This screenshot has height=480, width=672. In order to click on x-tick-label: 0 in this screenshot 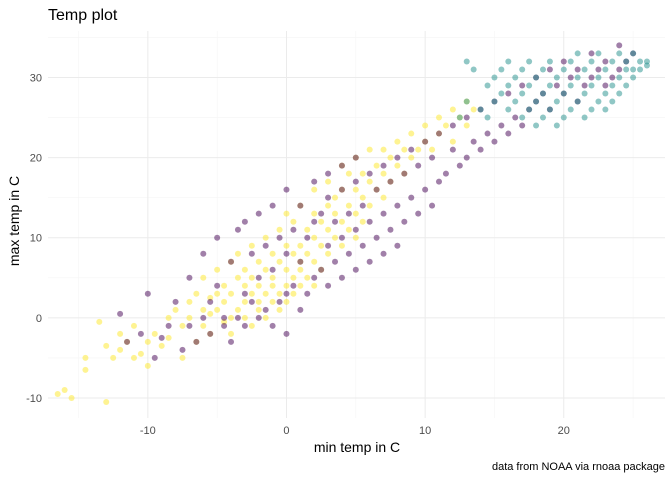, I will do `click(286, 431)`.